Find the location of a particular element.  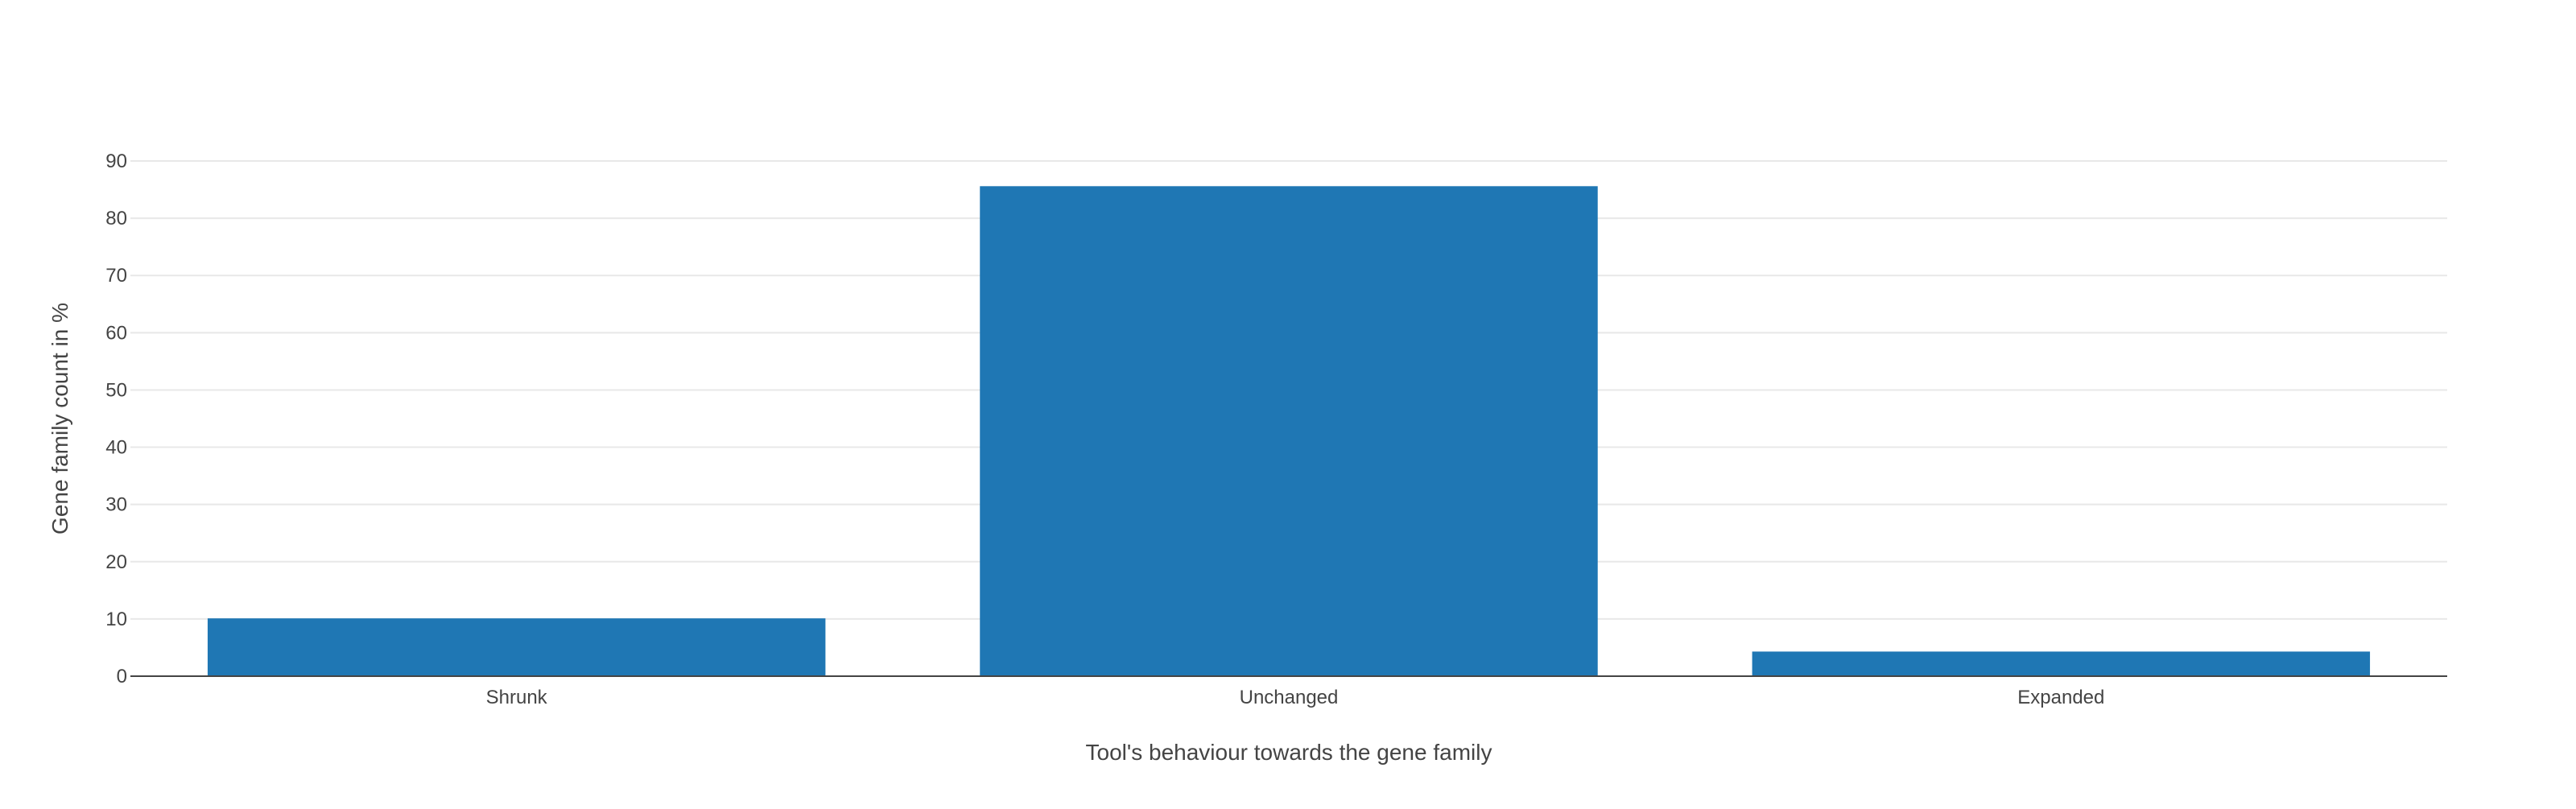

y-tick-label: 70 is located at coordinates (116, 276).